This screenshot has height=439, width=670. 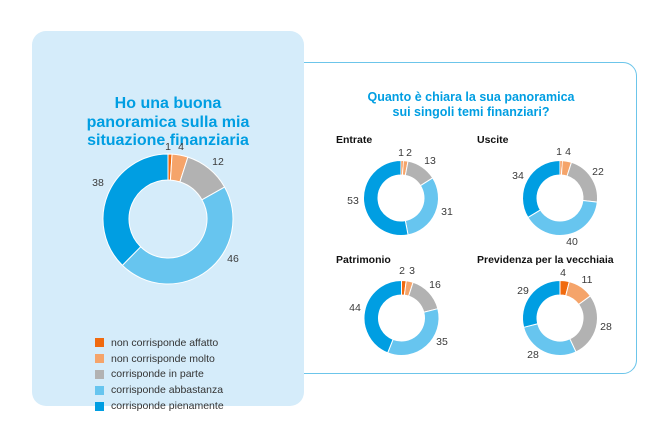 I want to click on legend-item: corrisponde abbastanza, so click(x=159, y=390).